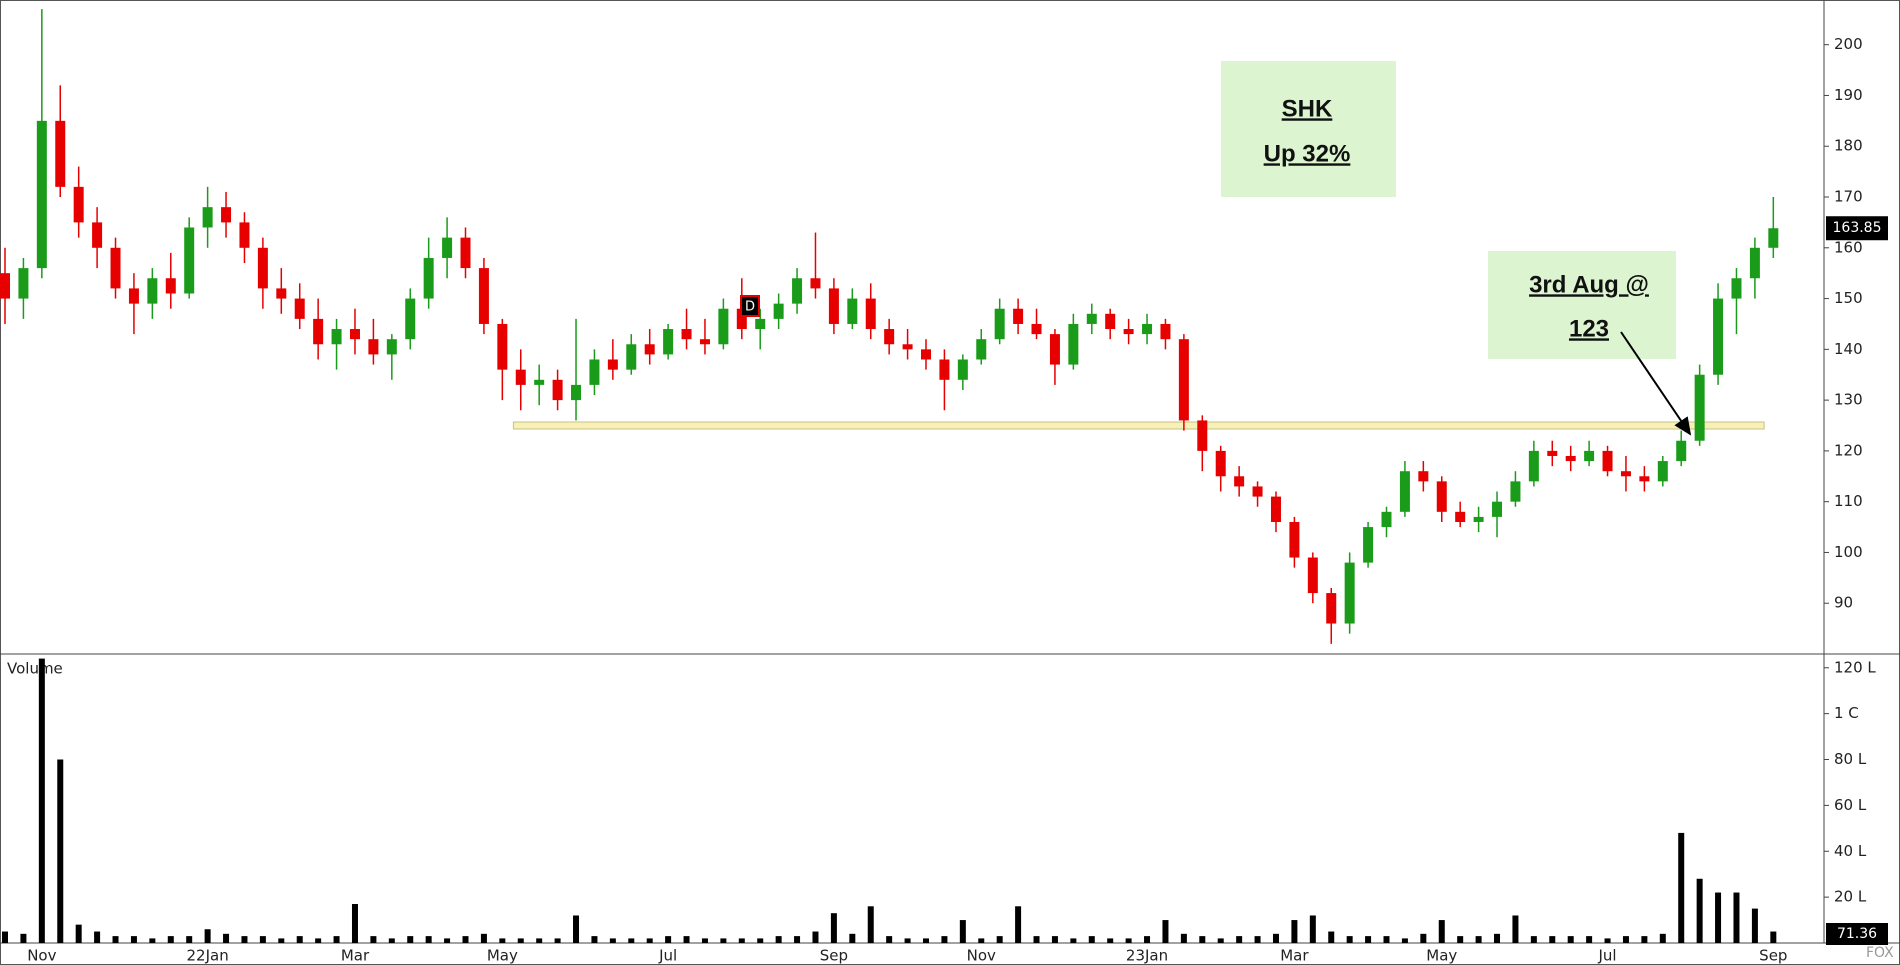 The image size is (1900, 965). What do you see at coordinates (1848, 552) in the screenshot?
I see `y-tick-label: 100` at bounding box center [1848, 552].